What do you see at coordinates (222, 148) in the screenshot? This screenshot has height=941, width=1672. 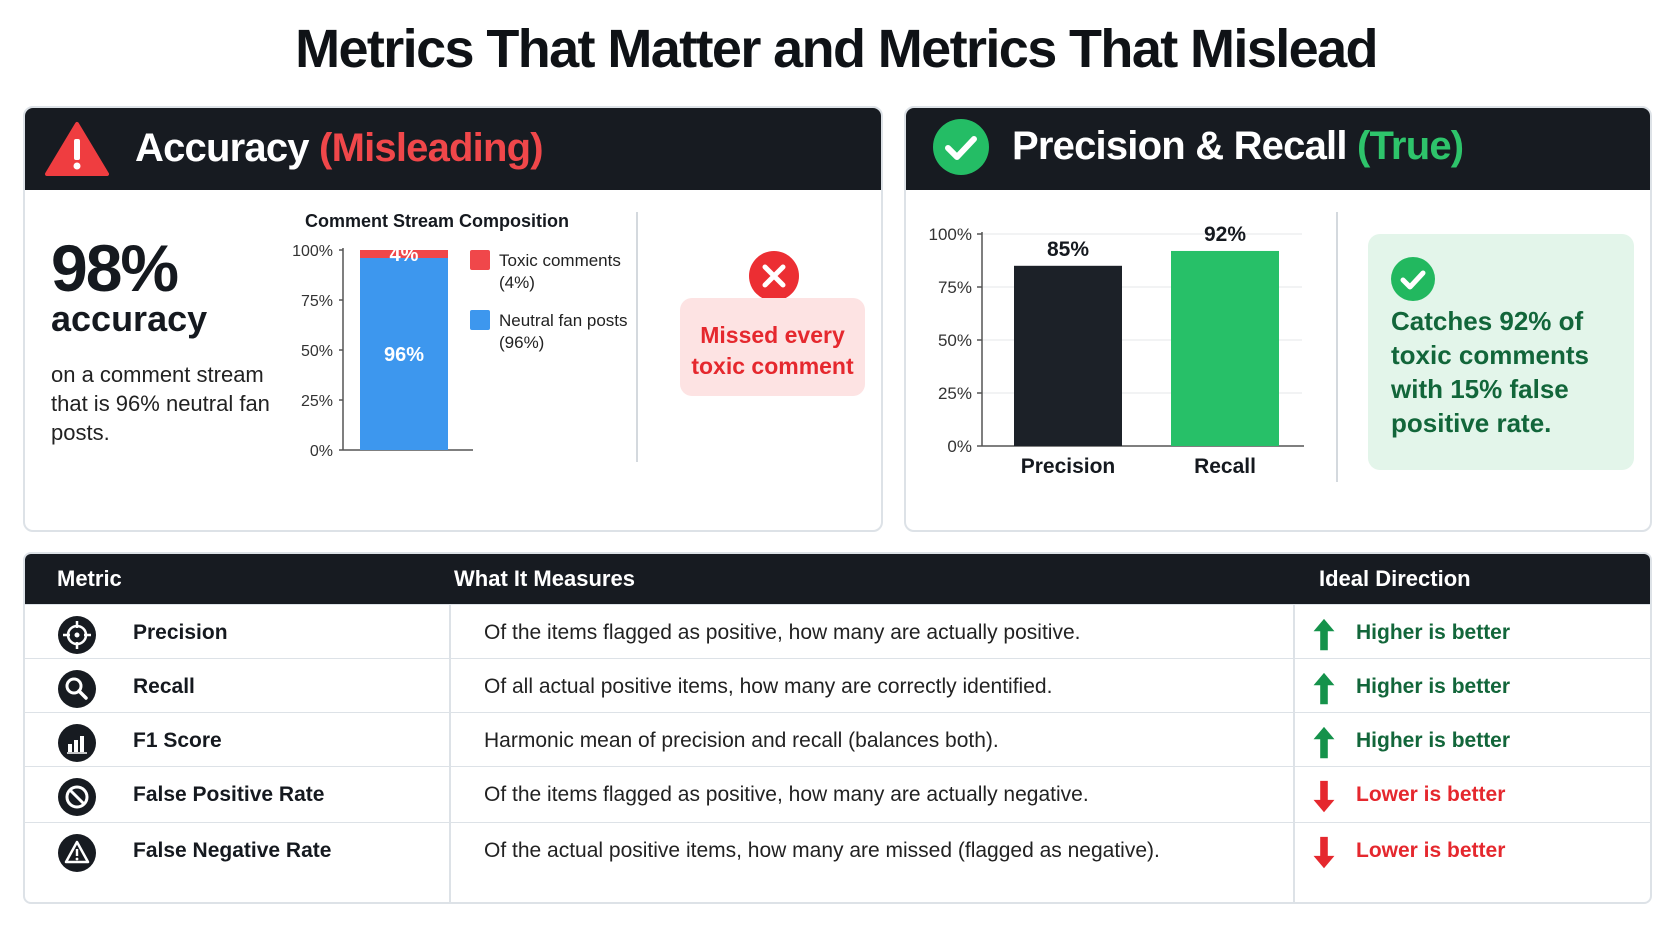 I see `accuracy-title-main: Accuracy` at bounding box center [222, 148].